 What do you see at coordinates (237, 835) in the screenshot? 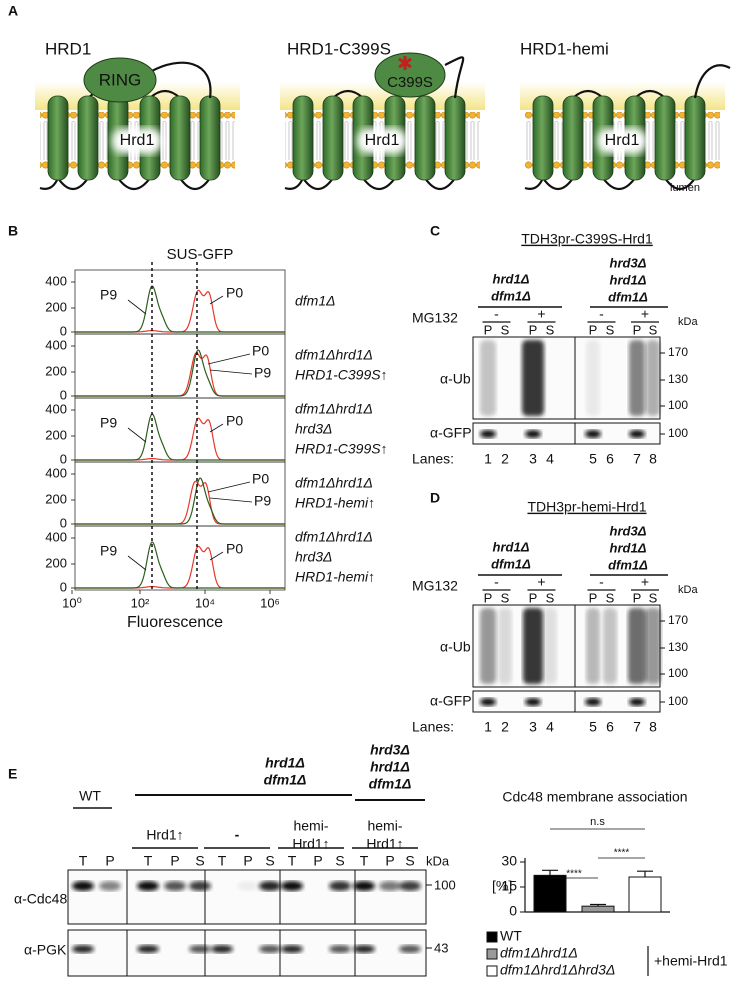
I see `condition-label: -` at bounding box center [237, 835].